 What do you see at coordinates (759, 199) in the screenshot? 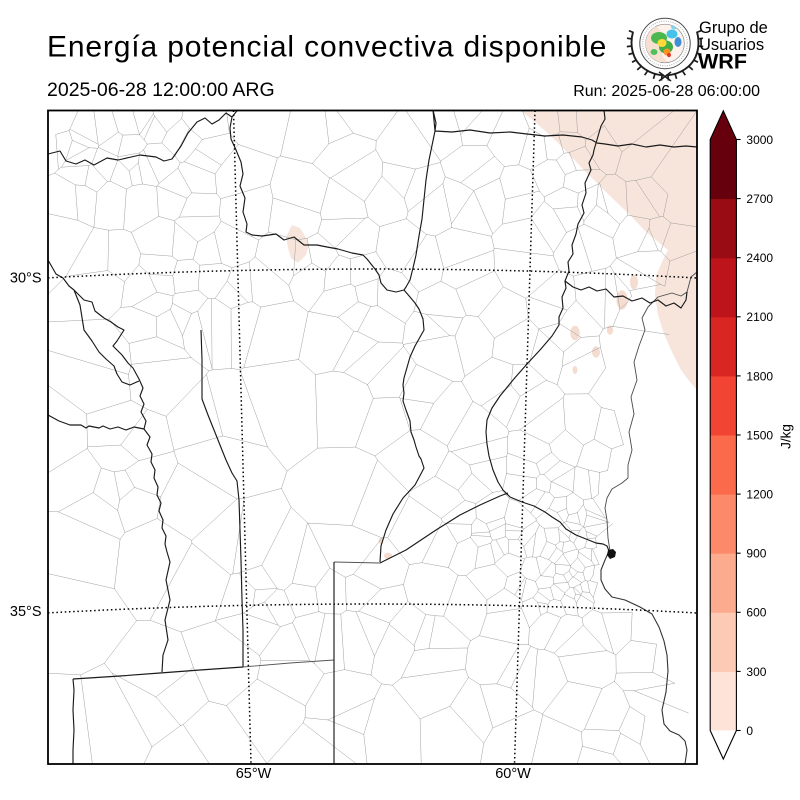
I see `svg-text: 2700` at bounding box center [759, 199].